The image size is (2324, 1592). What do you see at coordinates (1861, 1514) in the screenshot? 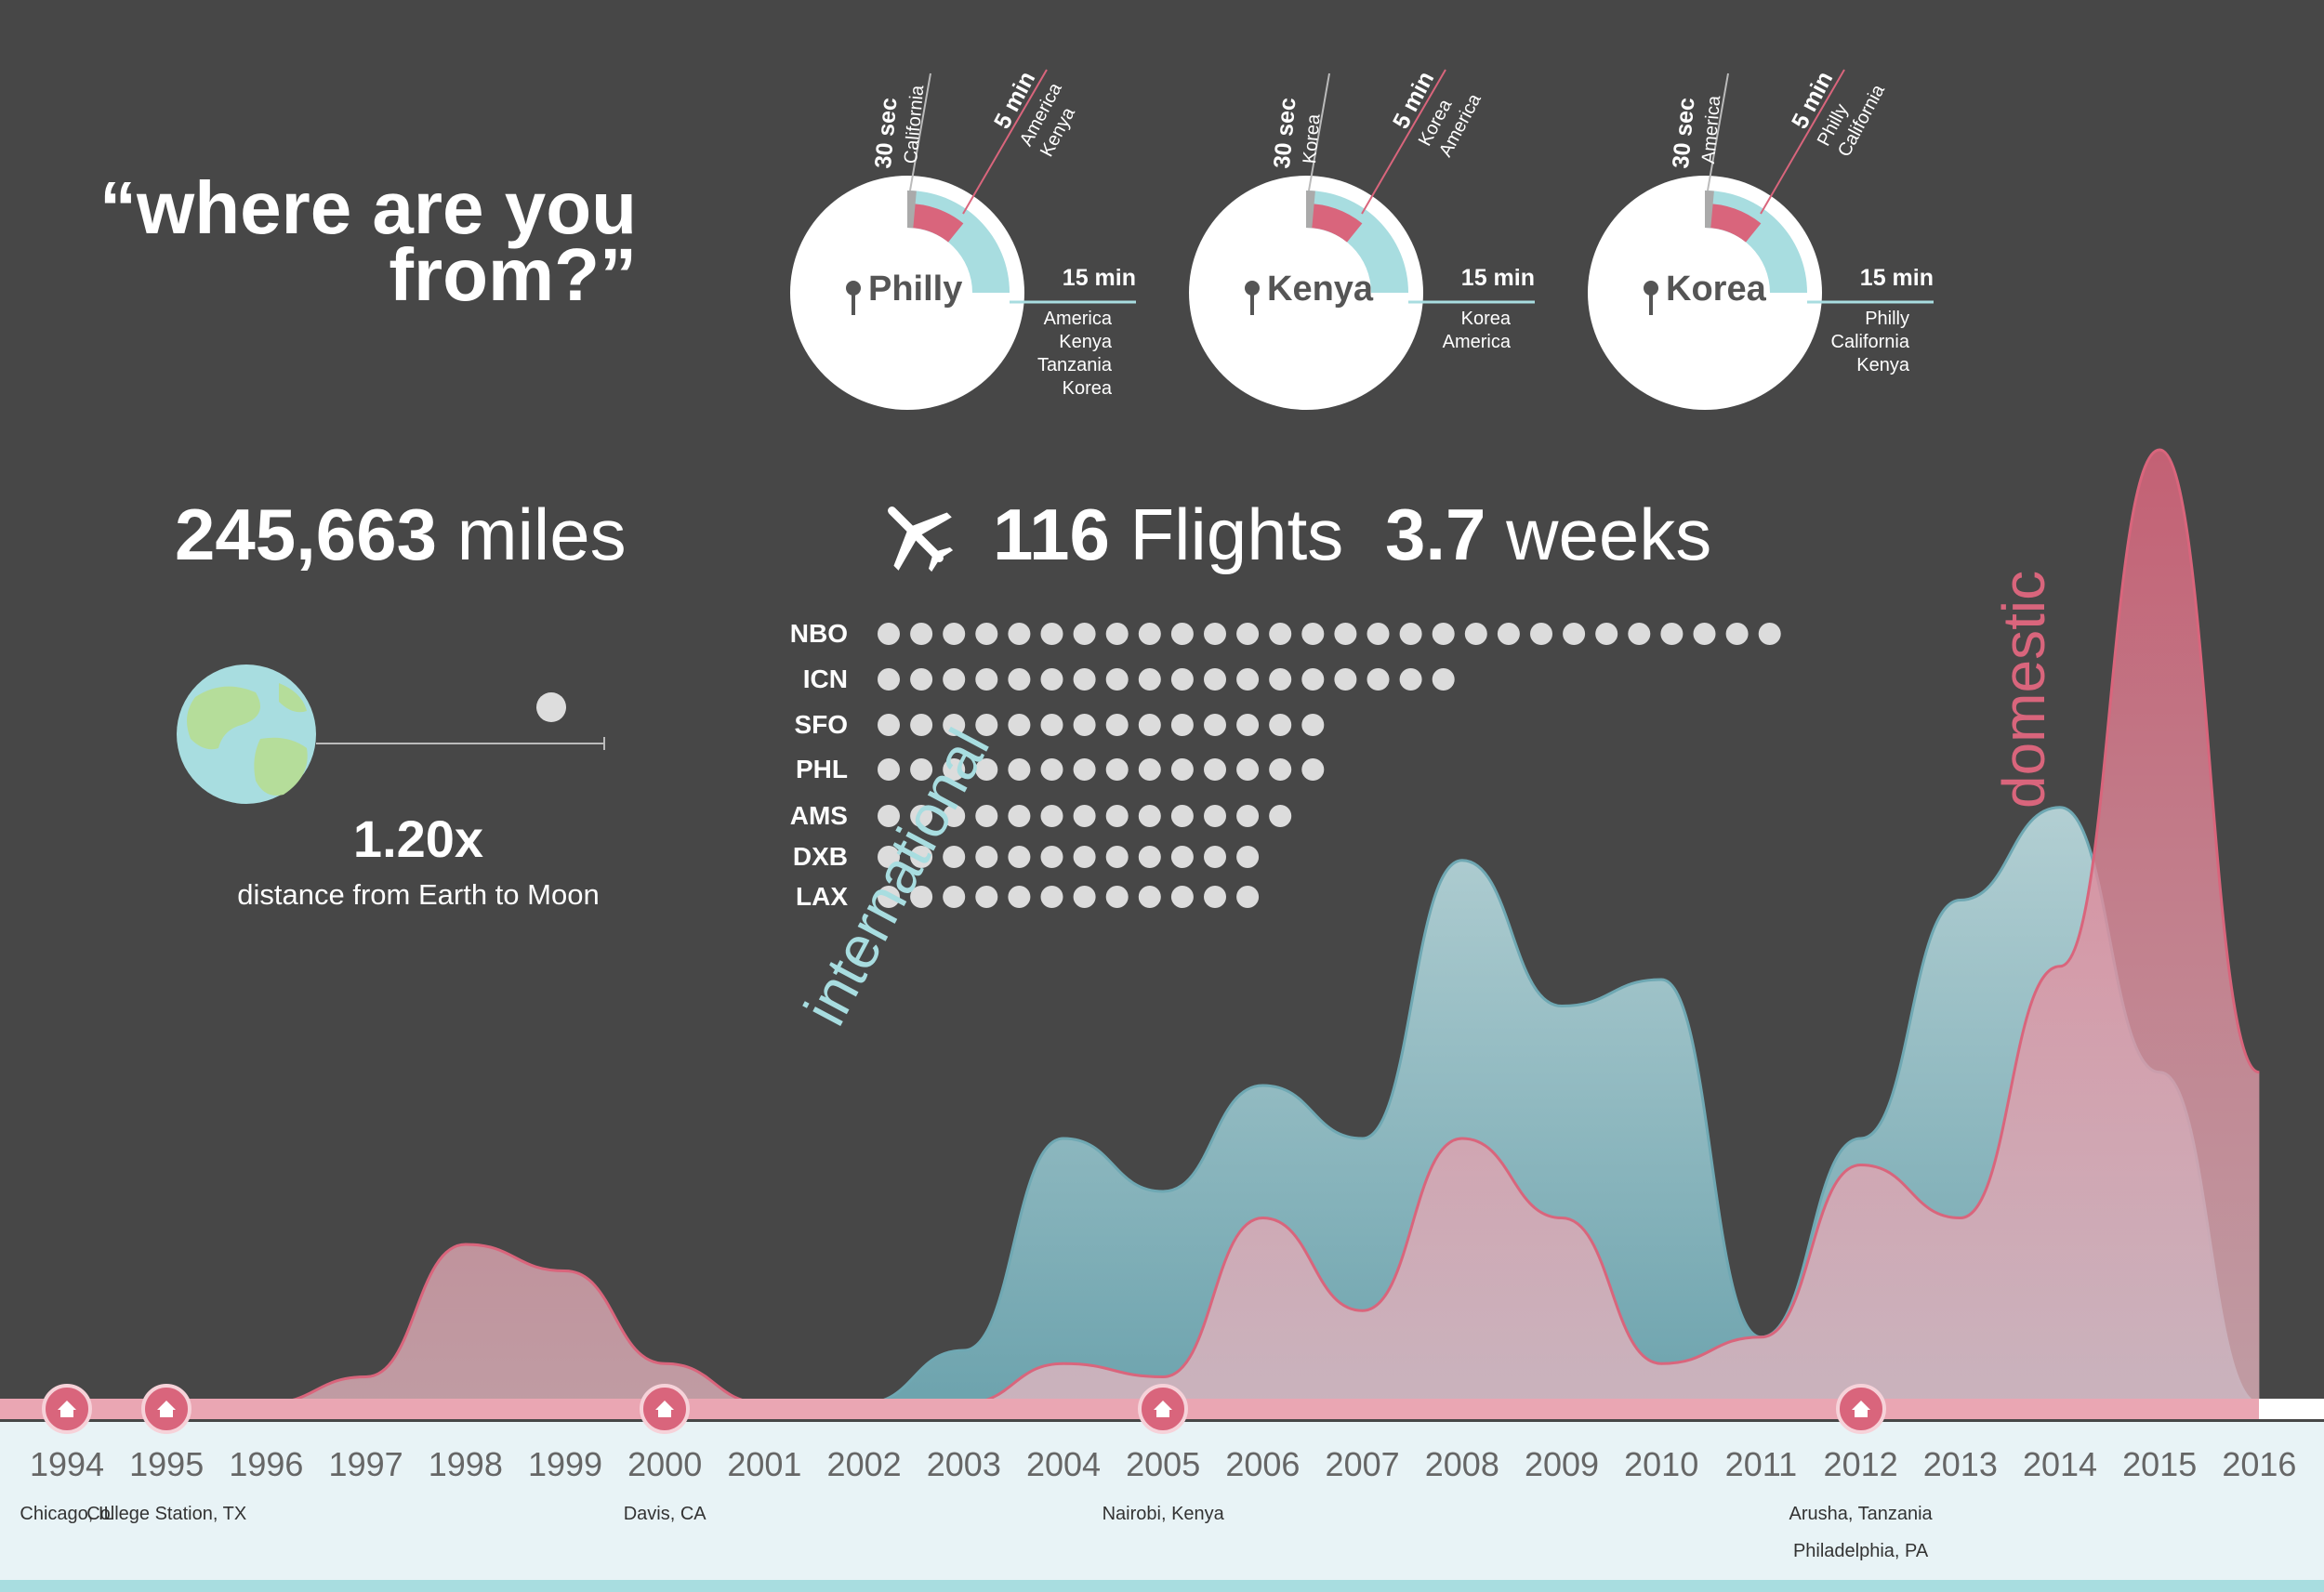
I see `move-label: Arusha, Tanzania` at bounding box center [1861, 1514].